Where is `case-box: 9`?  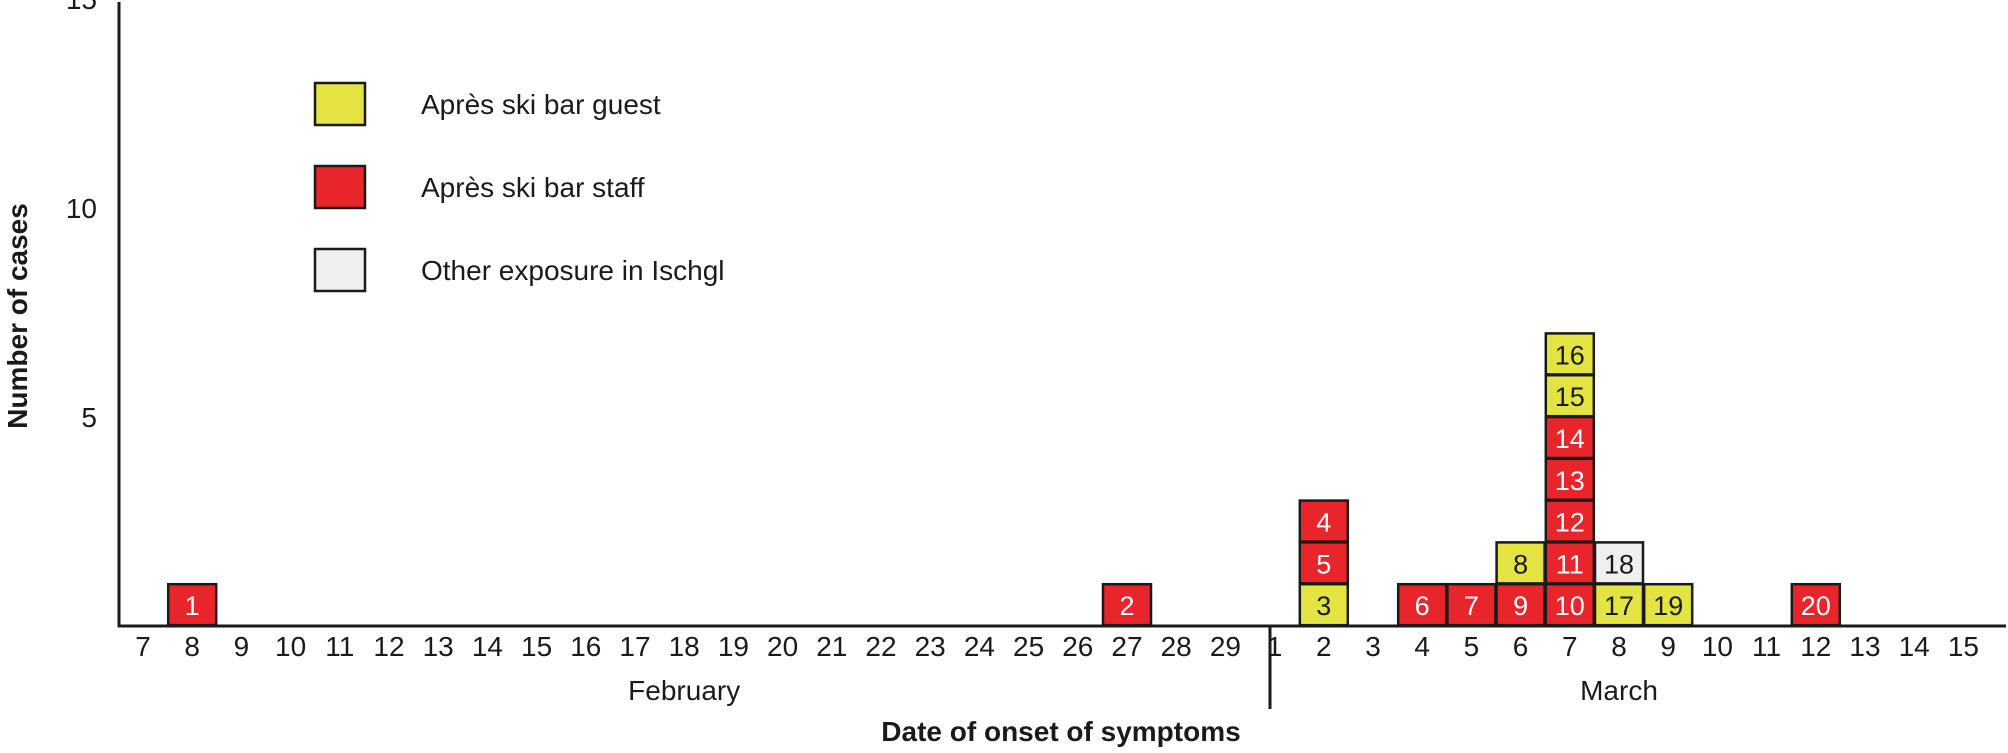 case-box: 9 is located at coordinates (1520, 604).